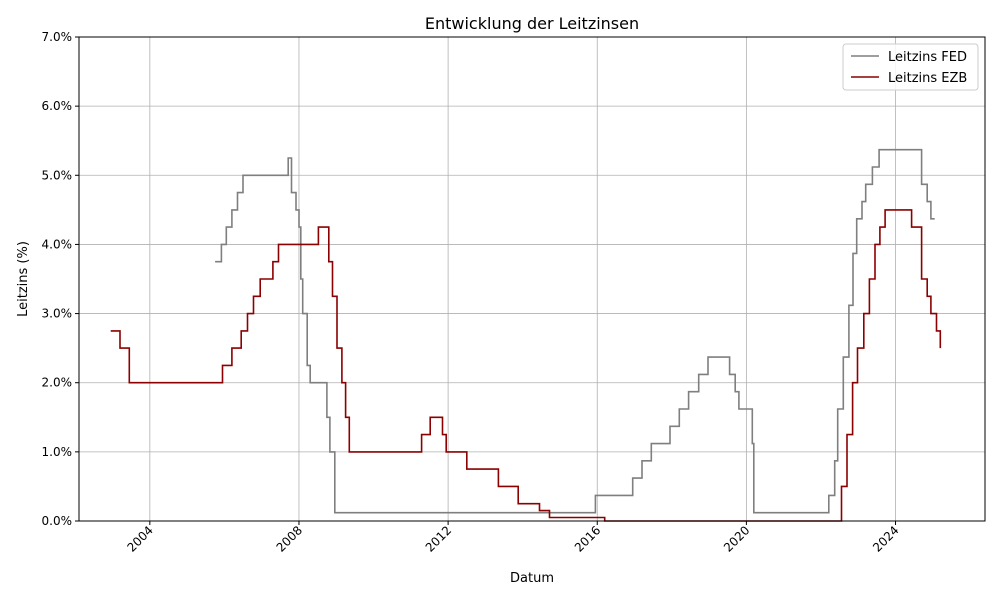 This screenshot has height=600, width=1000. I want to click on y-tick-label: 4.0%, so click(57, 244).